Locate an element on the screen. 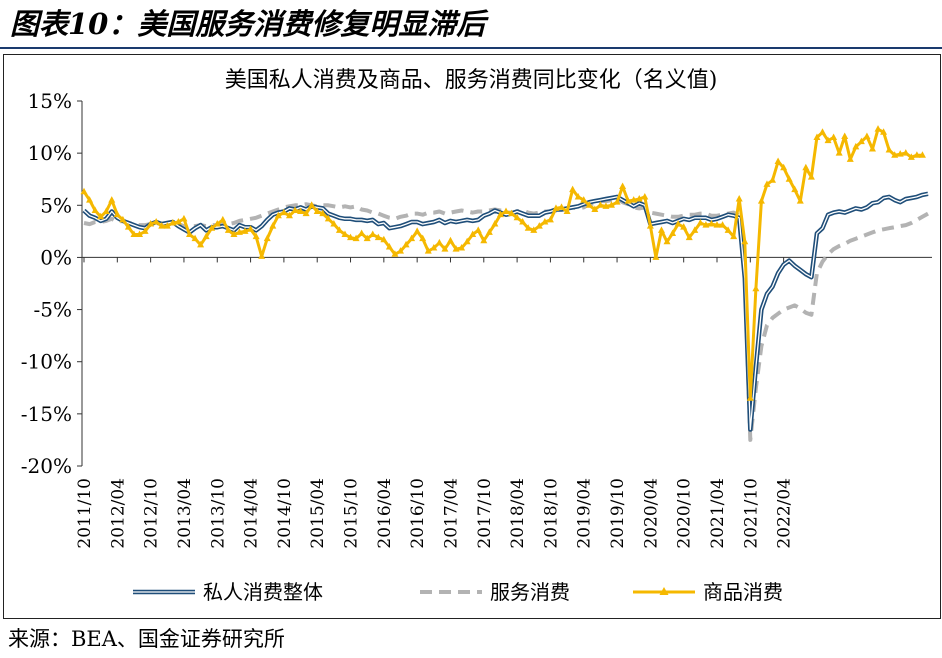 This screenshot has width=942, height=658. y-tick-label: 15% is located at coordinates (50, 101).